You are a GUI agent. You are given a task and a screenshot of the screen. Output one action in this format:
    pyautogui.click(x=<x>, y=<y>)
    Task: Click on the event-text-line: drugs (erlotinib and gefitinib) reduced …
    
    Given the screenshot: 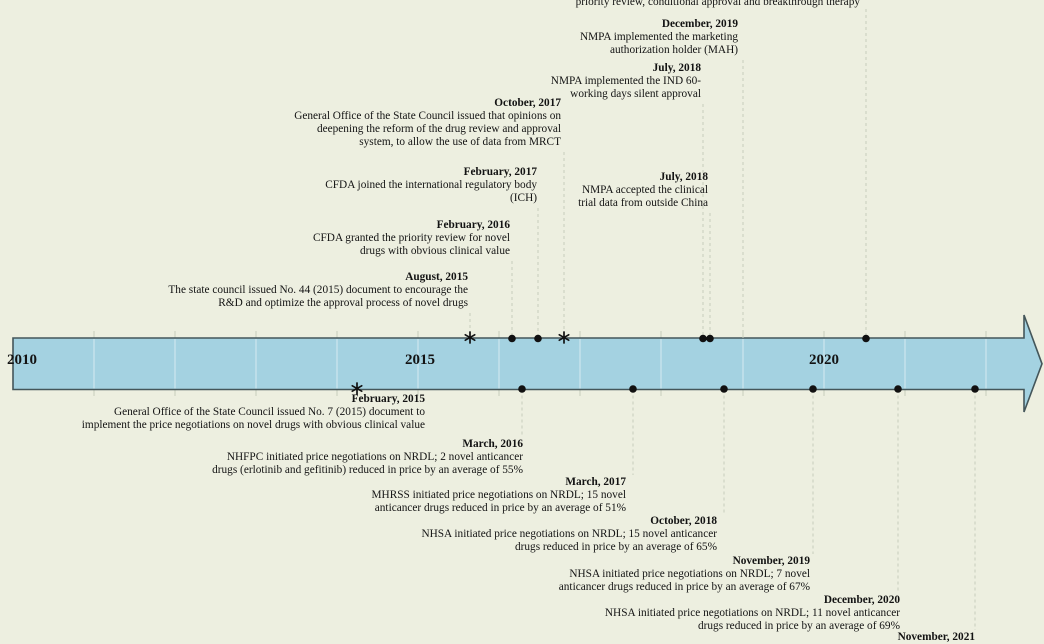 What is the action you would take?
    pyautogui.click(x=367, y=470)
    